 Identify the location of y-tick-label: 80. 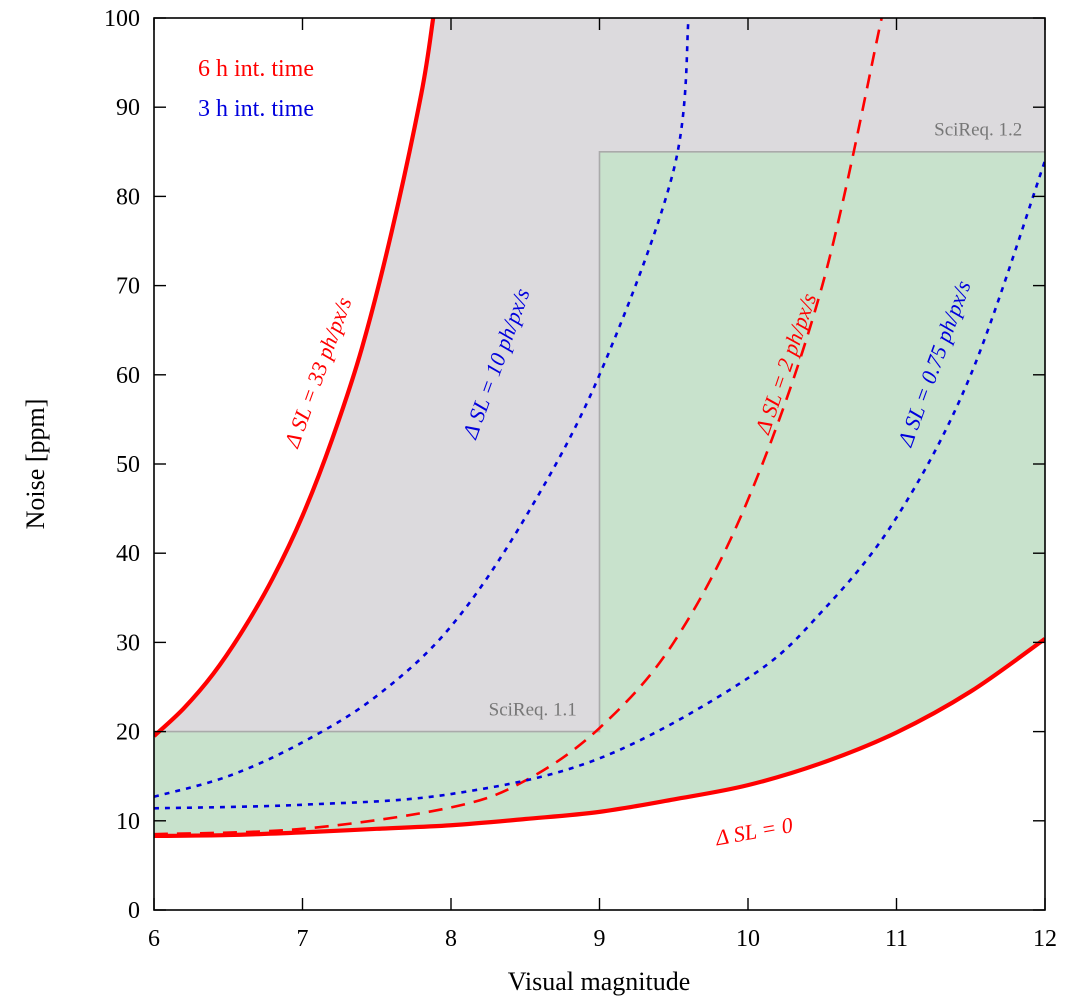
(128, 197).